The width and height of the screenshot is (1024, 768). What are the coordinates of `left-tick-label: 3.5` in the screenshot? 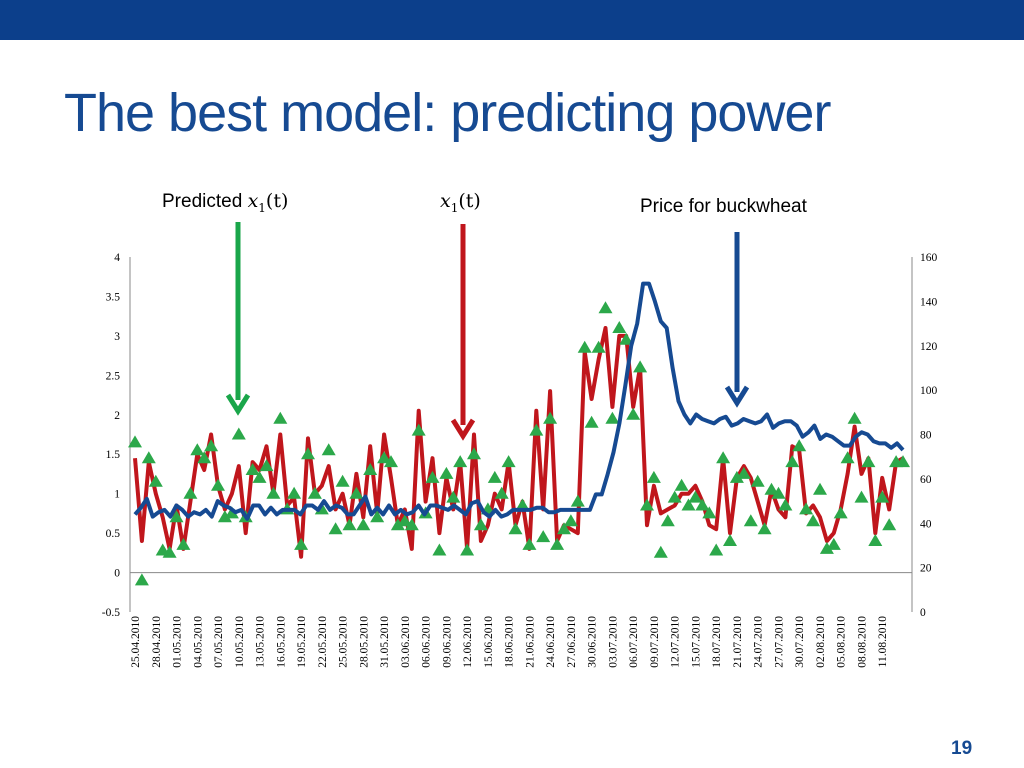 It's located at (113, 297).